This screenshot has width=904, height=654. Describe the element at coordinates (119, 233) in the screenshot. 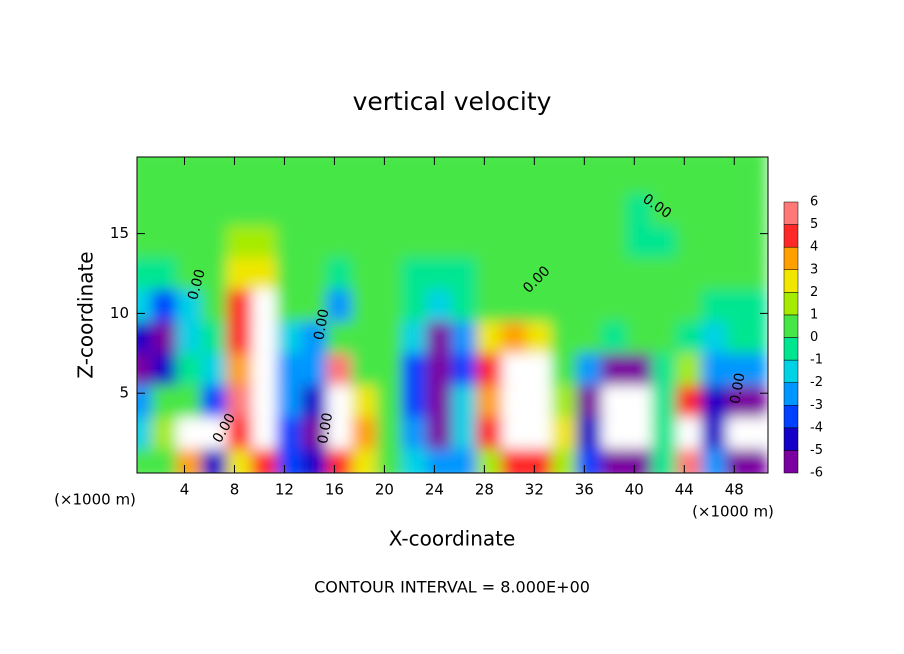

I see `y-tick-label: 15` at that location.